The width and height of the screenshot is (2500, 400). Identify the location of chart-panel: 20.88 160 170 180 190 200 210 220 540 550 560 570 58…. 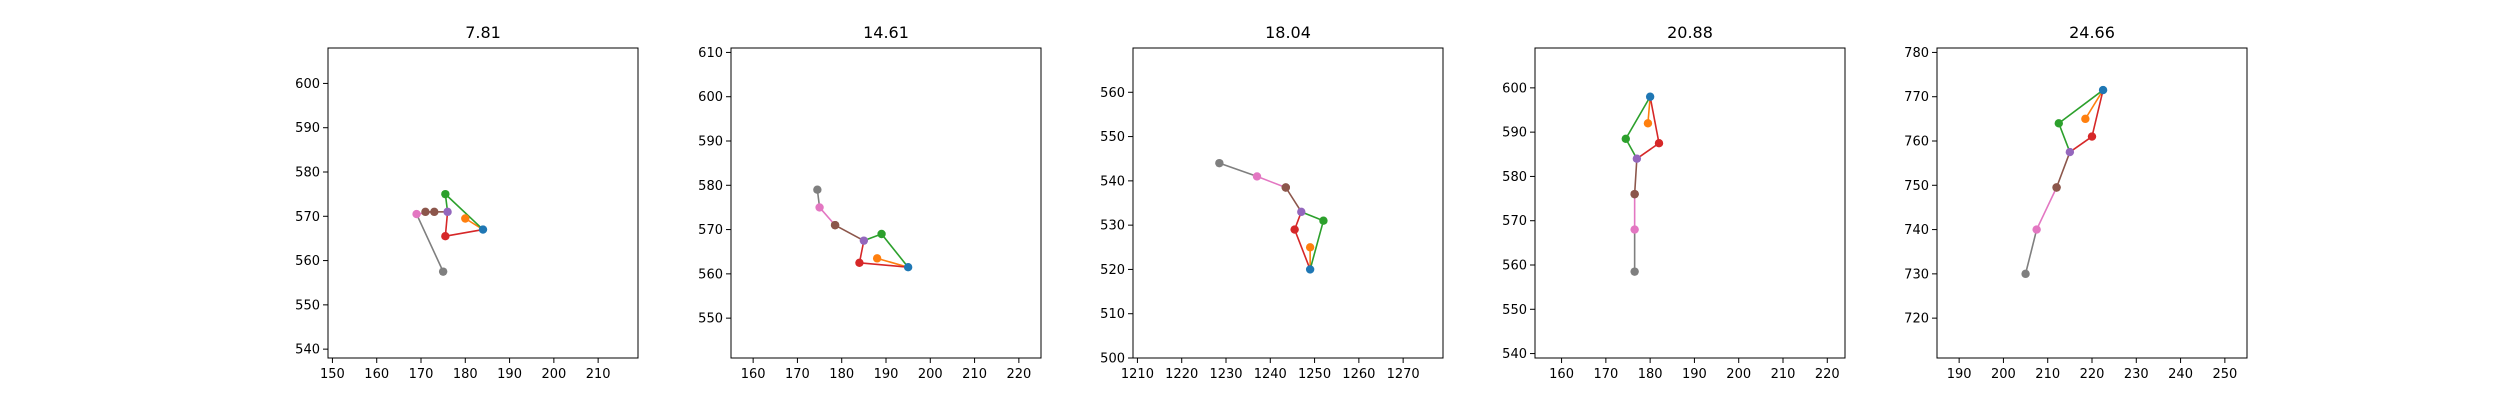
(1674, 202).